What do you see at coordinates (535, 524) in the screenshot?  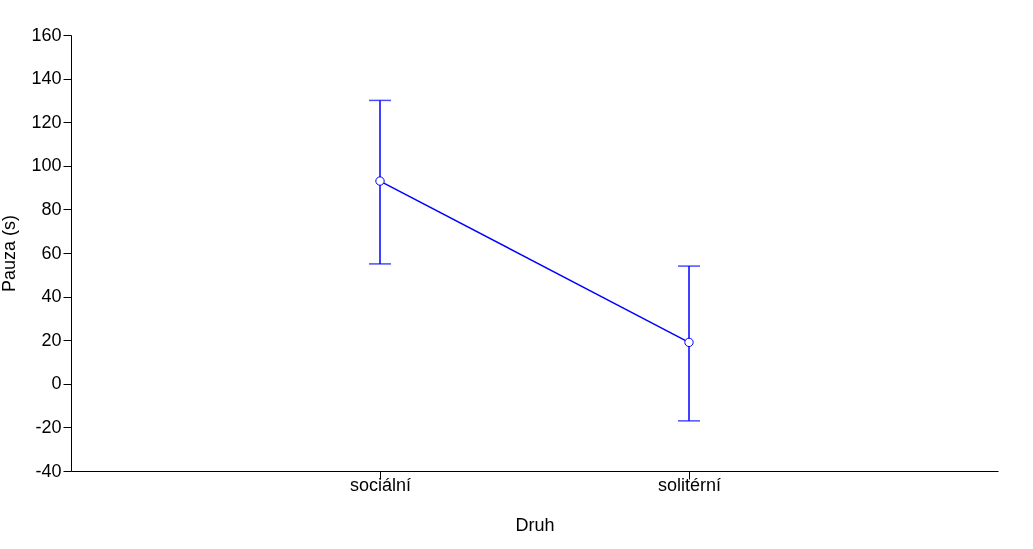 I see `x-axis-title: Druh` at bounding box center [535, 524].